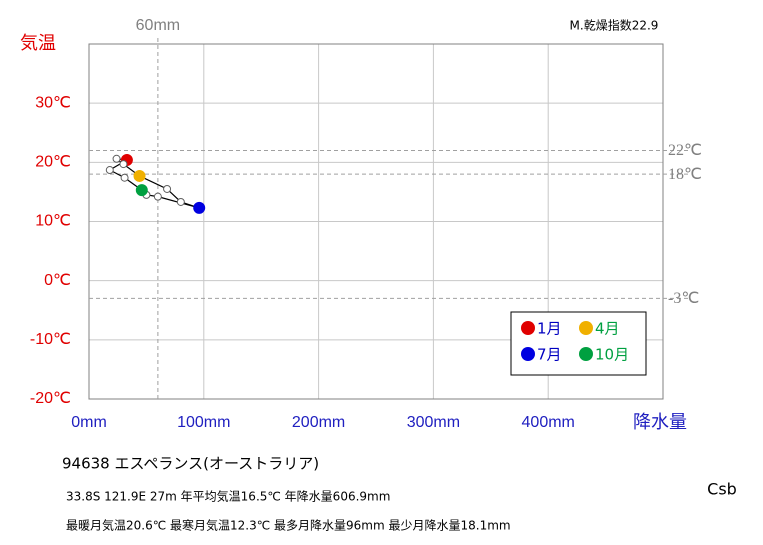  Describe the element at coordinates (722, 489) in the screenshot. I see `climate-class: Csb` at that location.